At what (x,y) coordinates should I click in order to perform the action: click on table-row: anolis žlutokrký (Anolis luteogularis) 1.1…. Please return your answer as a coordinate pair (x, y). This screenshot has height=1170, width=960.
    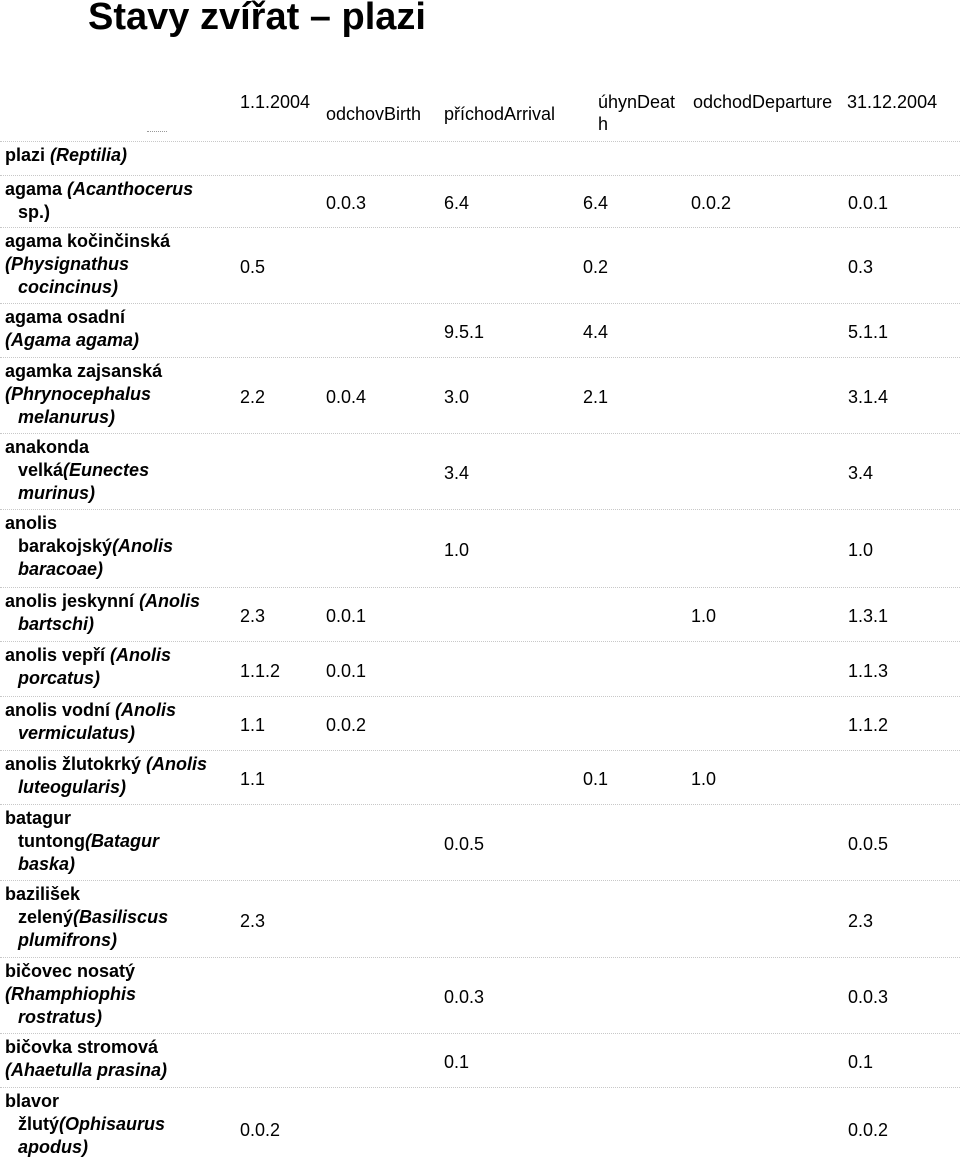
    Looking at the image, I should click on (480, 777).